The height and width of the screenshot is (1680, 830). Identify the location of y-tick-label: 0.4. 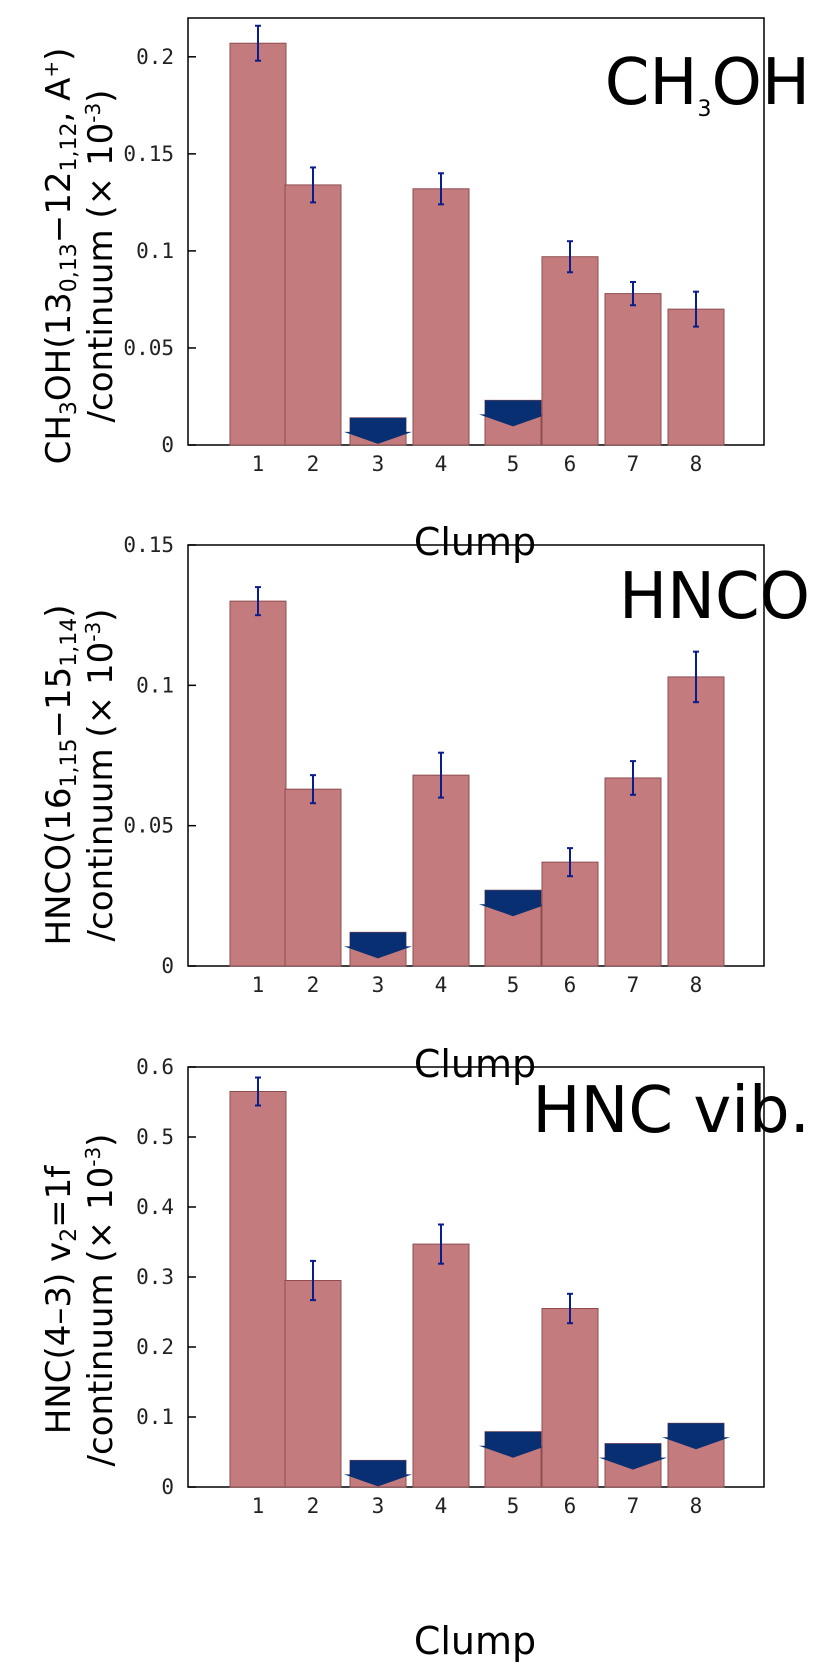
(155, 1207).